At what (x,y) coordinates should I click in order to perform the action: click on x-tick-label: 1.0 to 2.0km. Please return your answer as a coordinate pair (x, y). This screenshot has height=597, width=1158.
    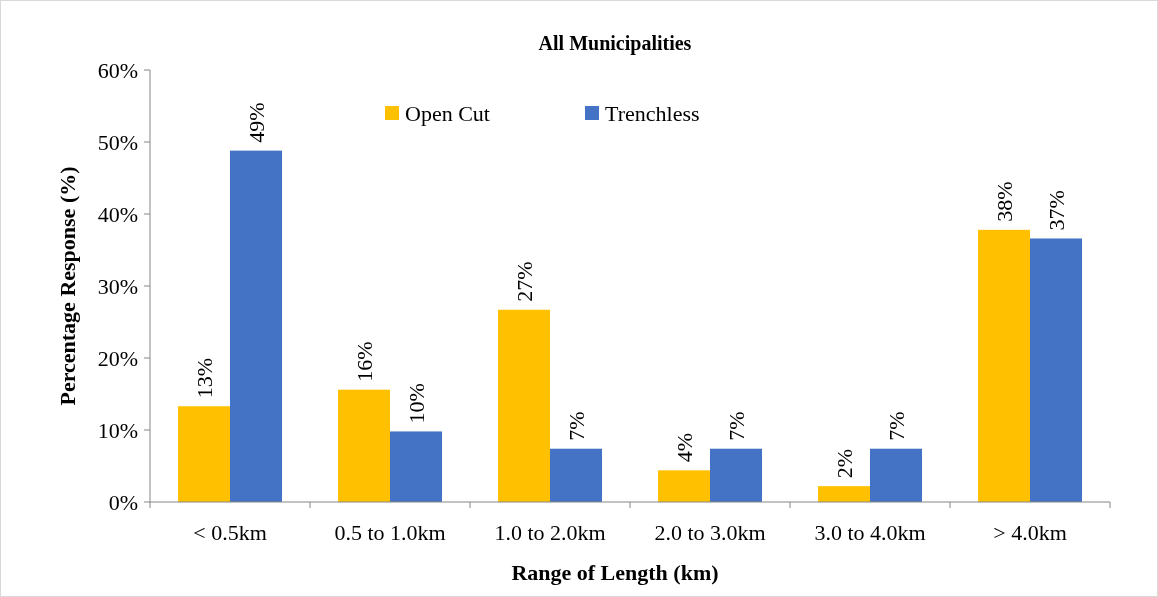
    Looking at the image, I should click on (550, 532).